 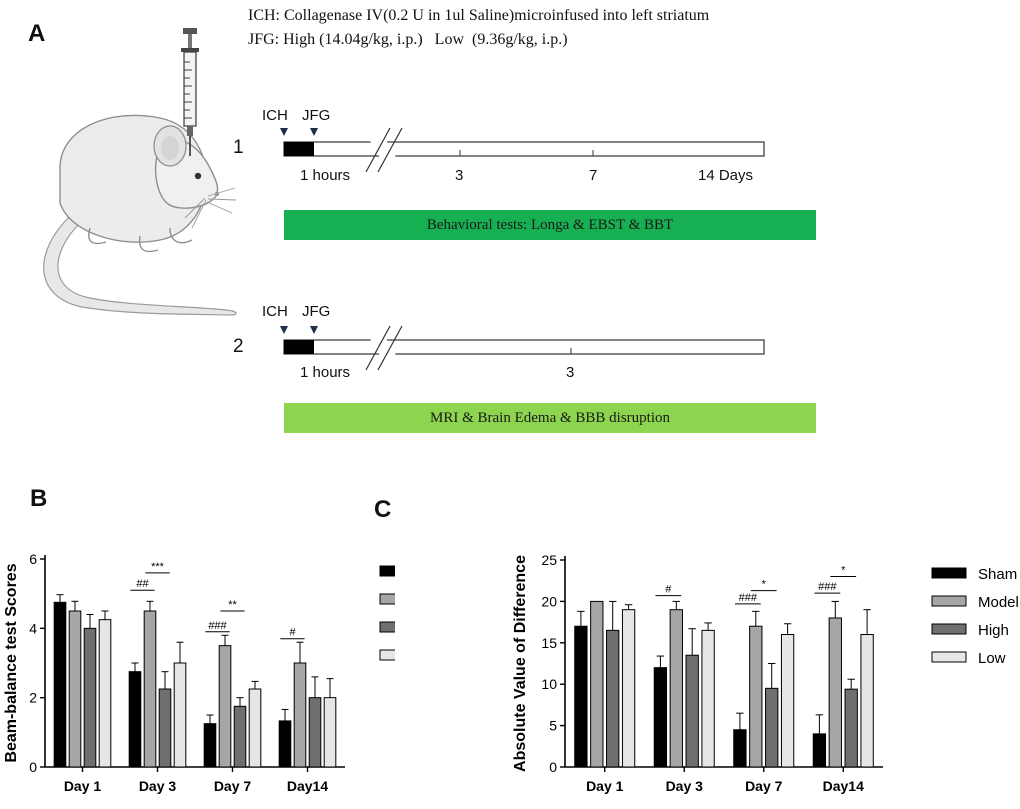 I want to click on ich-marker-icon, so click(x=284, y=330).